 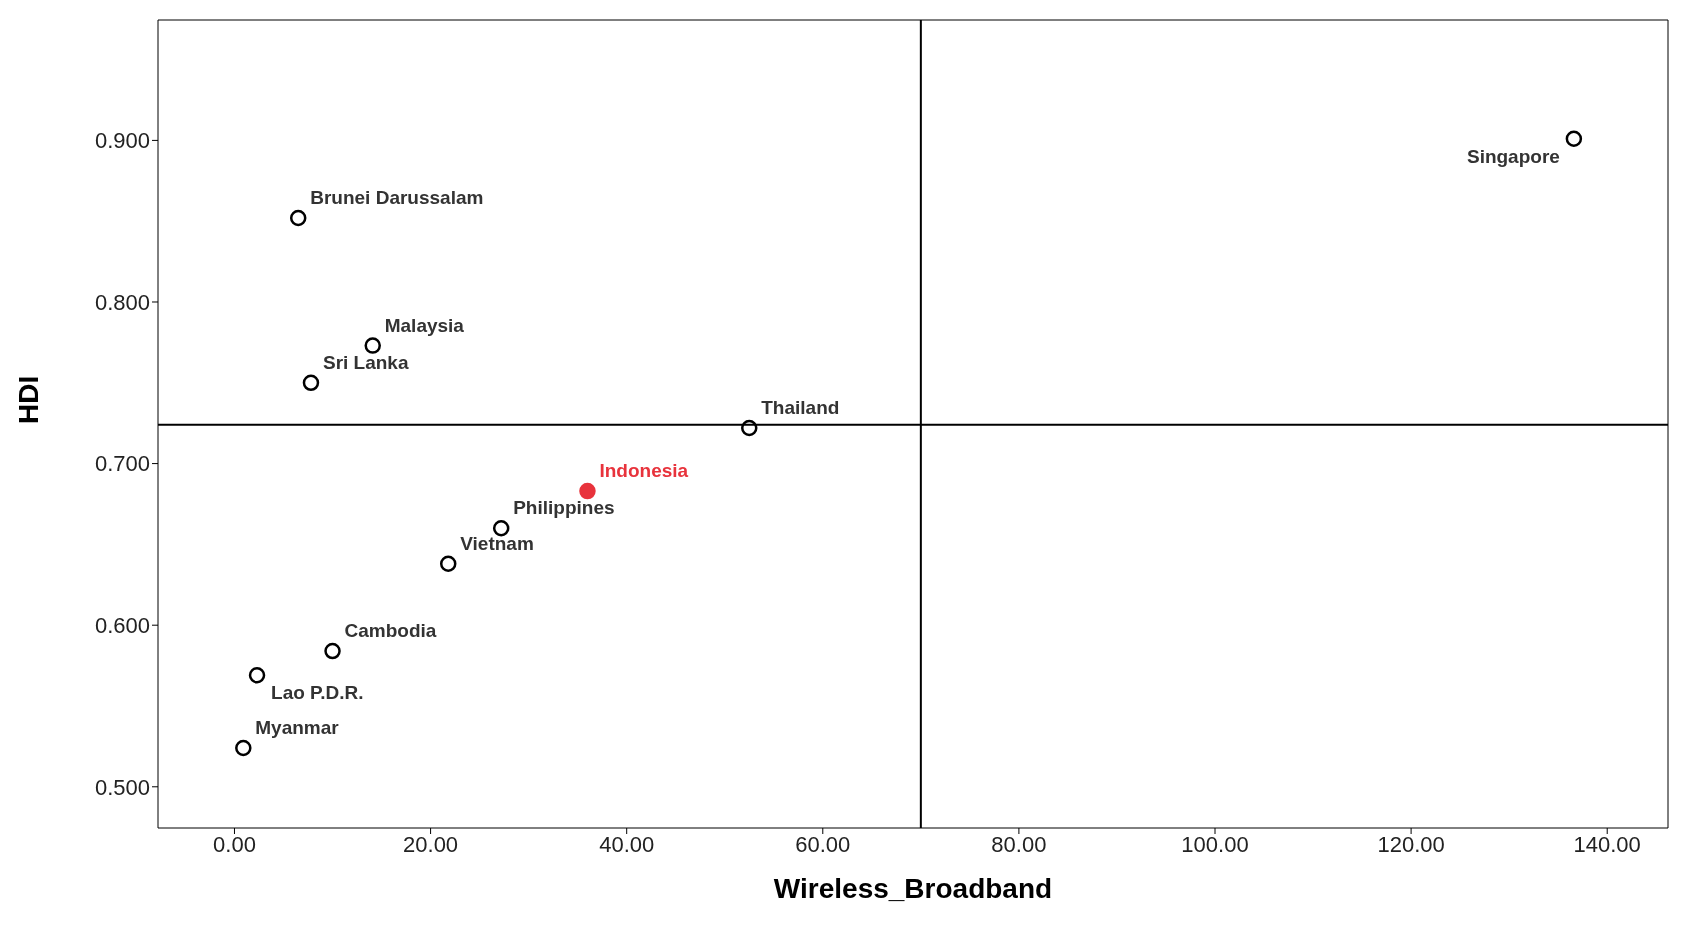 What do you see at coordinates (297, 728) in the screenshot?
I see `series-label: Myanmar` at bounding box center [297, 728].